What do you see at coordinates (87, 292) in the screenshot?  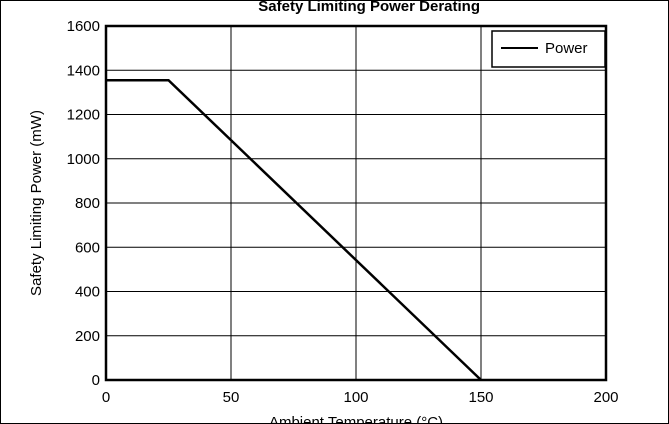 I see `y-tick-label: 400` at bounding box center [87, 292].